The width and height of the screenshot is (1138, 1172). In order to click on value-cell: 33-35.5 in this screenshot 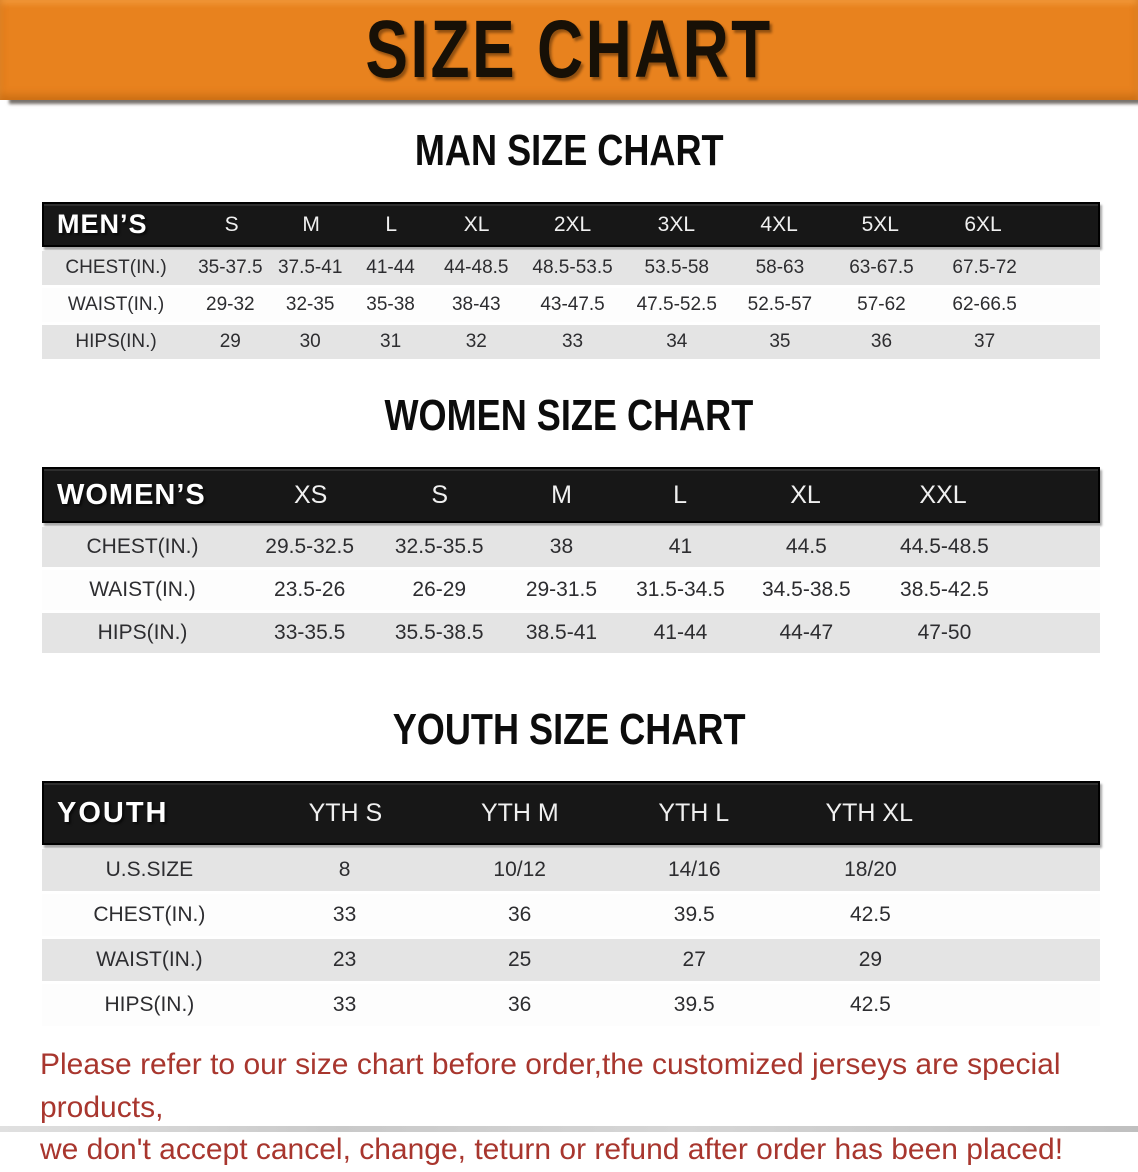, I will do `click(310, 632)`.